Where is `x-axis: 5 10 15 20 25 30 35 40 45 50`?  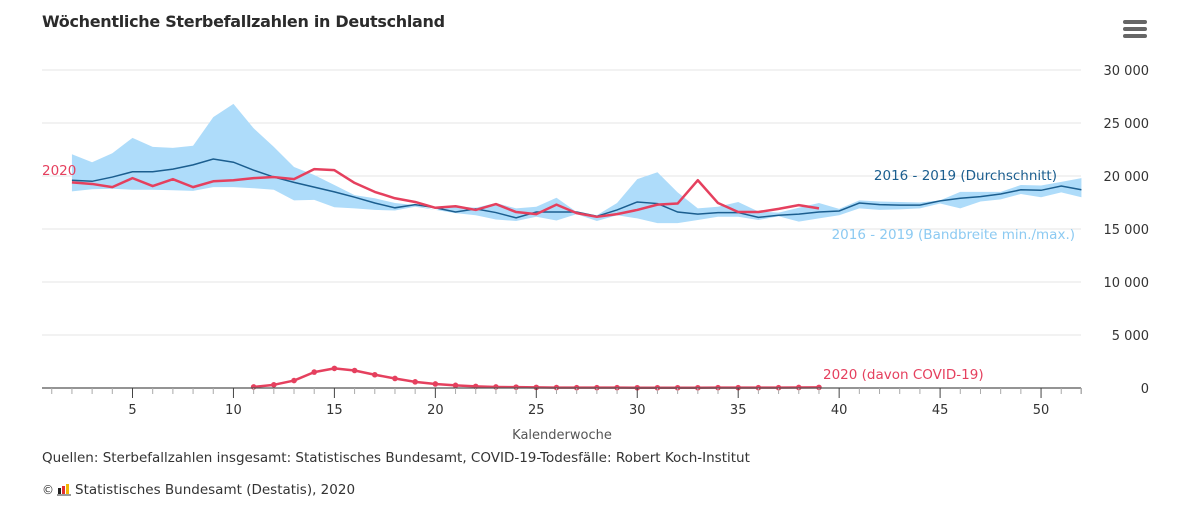
x-axis: 5 10 15 20 25 30 35 40 45 50 is located at coordinates (562, 402).